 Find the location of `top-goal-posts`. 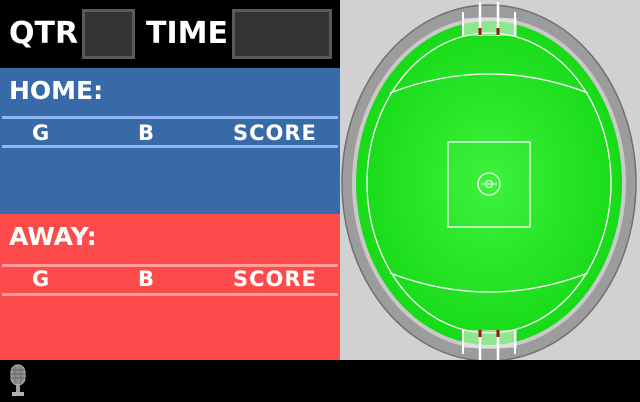

top-goal-posts is located at coordinates (489, 19).